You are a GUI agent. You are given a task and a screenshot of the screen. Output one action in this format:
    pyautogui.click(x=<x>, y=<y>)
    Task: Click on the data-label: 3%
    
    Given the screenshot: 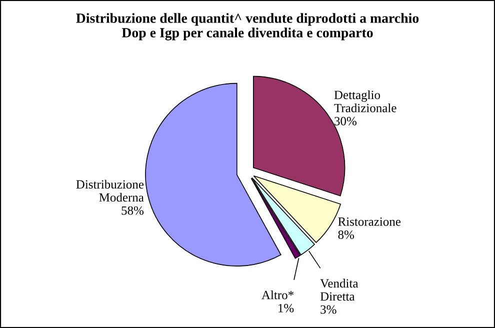 What is the action you would take?
    pyautogui.click(x=328, y=309)
    